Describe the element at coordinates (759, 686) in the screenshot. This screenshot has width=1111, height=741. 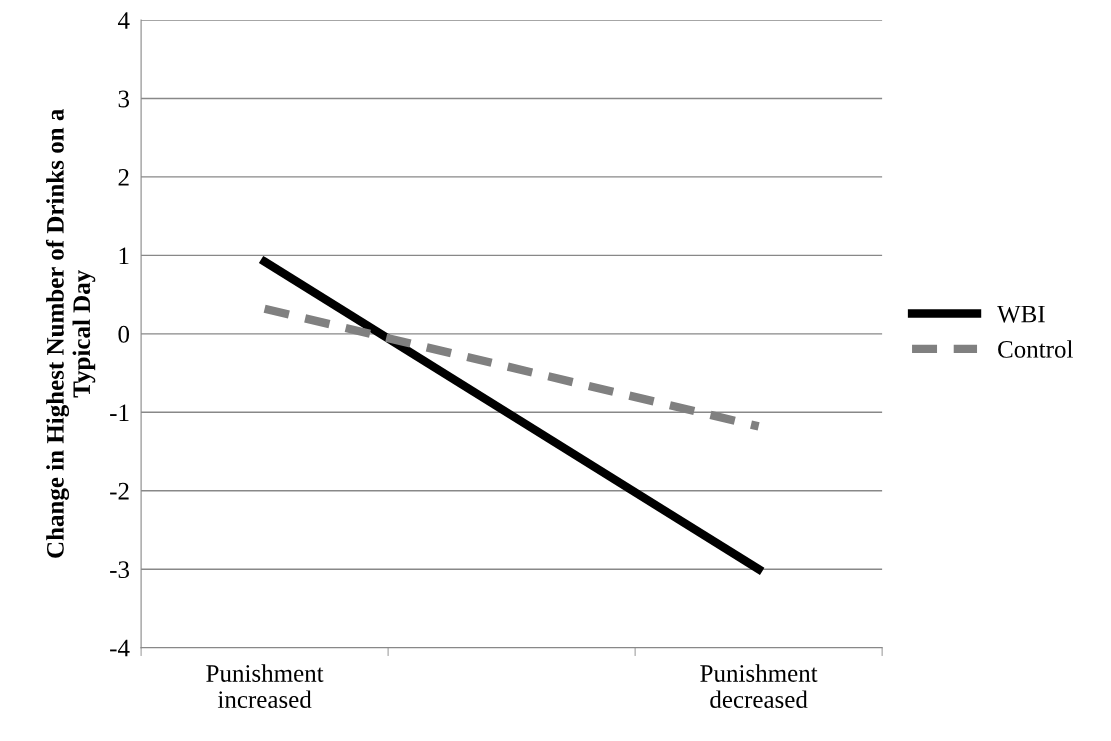
I see `x-tick-label: Punishment decreased` at that location.